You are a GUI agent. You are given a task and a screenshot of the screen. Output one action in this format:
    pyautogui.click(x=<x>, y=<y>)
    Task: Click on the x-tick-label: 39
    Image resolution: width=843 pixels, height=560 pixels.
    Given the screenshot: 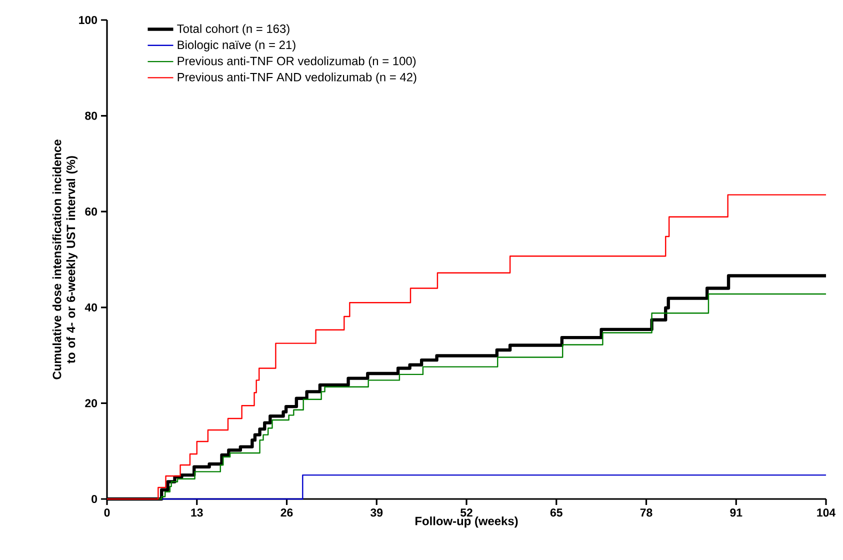 What is the action you would take?
    pyautogui.click(x=376, y=512)
    